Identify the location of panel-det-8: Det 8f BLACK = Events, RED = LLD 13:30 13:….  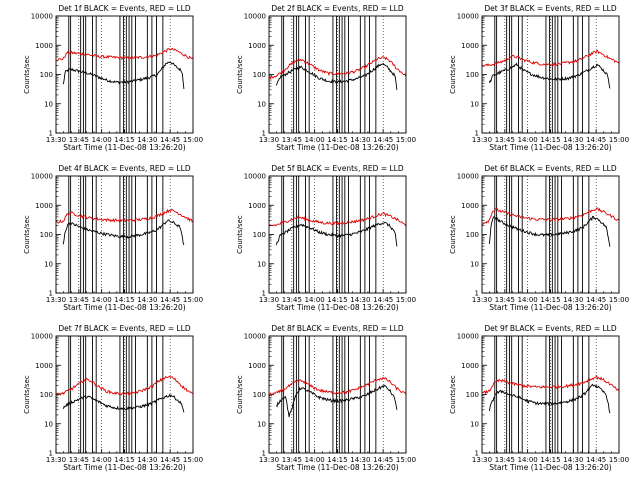
(326, 398).